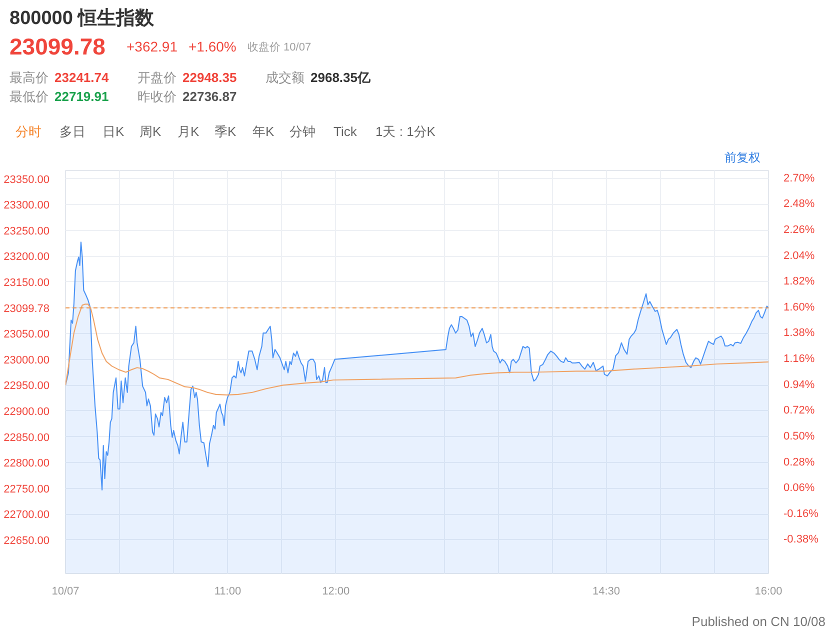  What do you see at coordinates (799, 256) in the screenshot?
I see `y2-tick-label: 2.04%` at bounding box center [799, 256].